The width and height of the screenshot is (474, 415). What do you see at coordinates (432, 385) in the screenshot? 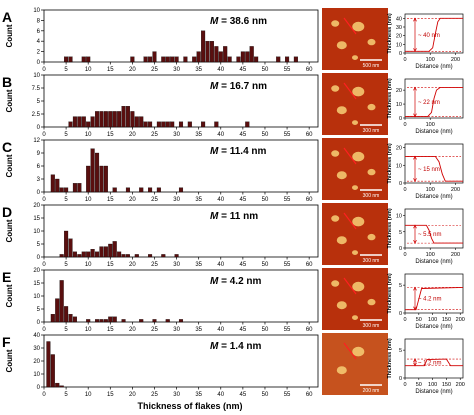
I see `profile-x-tick-label: 100` at bounding box center [432, 385].